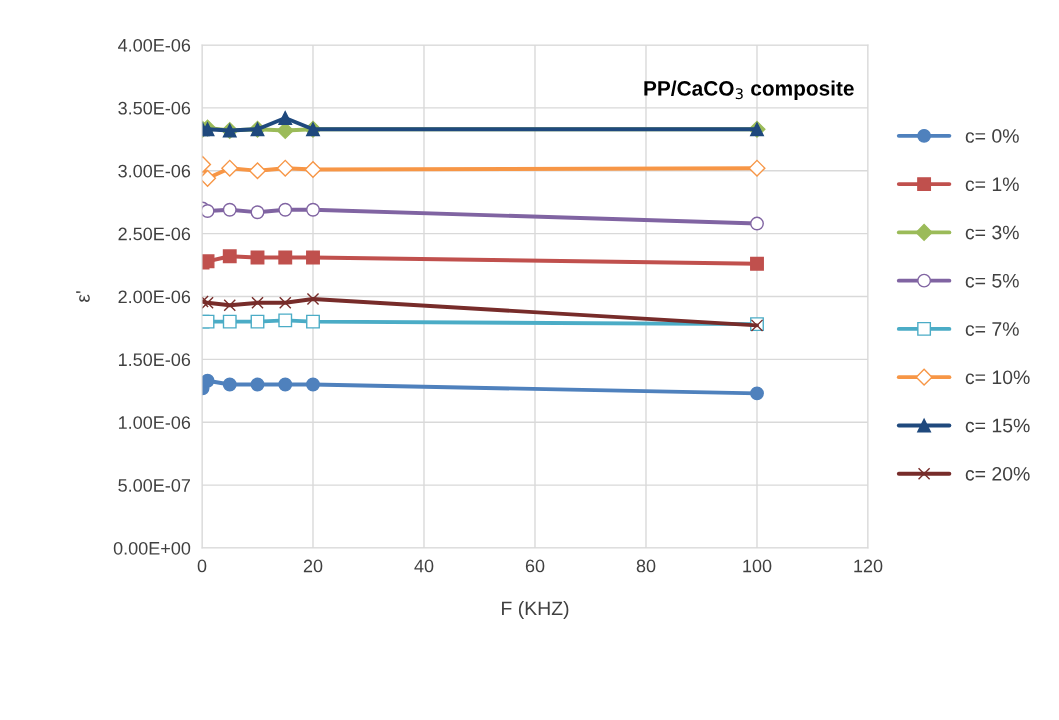 The image size is (1059, 720). I want to click on legend-label: c= 1%, so click(992, 184).